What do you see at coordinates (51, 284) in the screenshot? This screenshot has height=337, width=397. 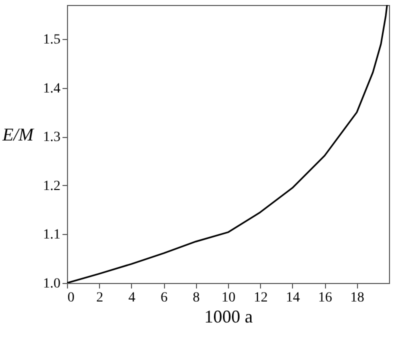 I see `y-tick-label: 1.0` at bounding box center [51, 284].